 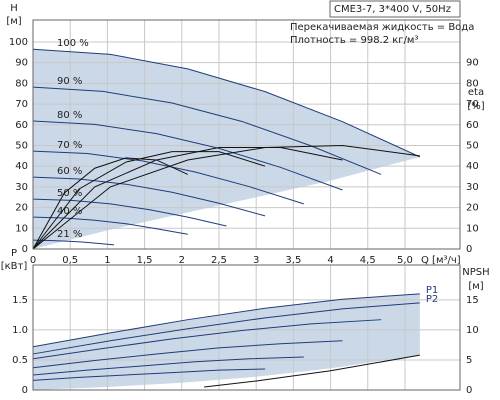 What do you see at coordinates (20, 300) in the screenshot?
I see `y-tick-label: 1.5` at bounding box center [20, 300].